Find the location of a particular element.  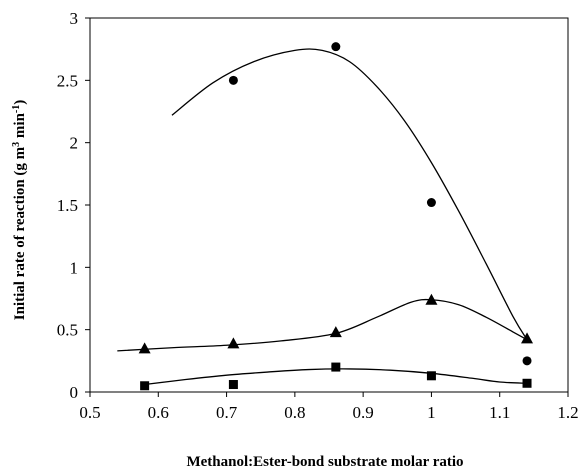

y-tick-label: 2.5 is located at coordinates (67, 80).